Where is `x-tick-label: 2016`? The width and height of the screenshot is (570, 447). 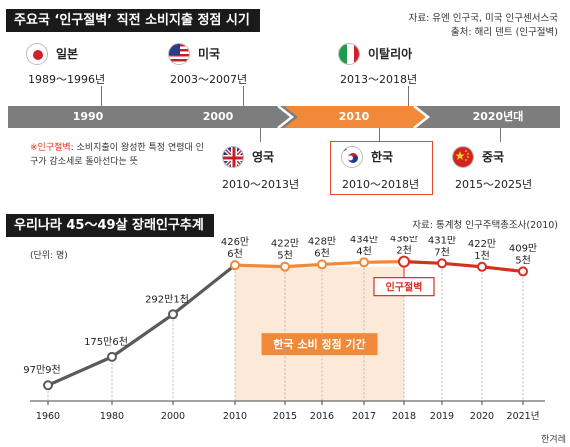
x-tick-label: 2016 is located at coordinates (322, 416).